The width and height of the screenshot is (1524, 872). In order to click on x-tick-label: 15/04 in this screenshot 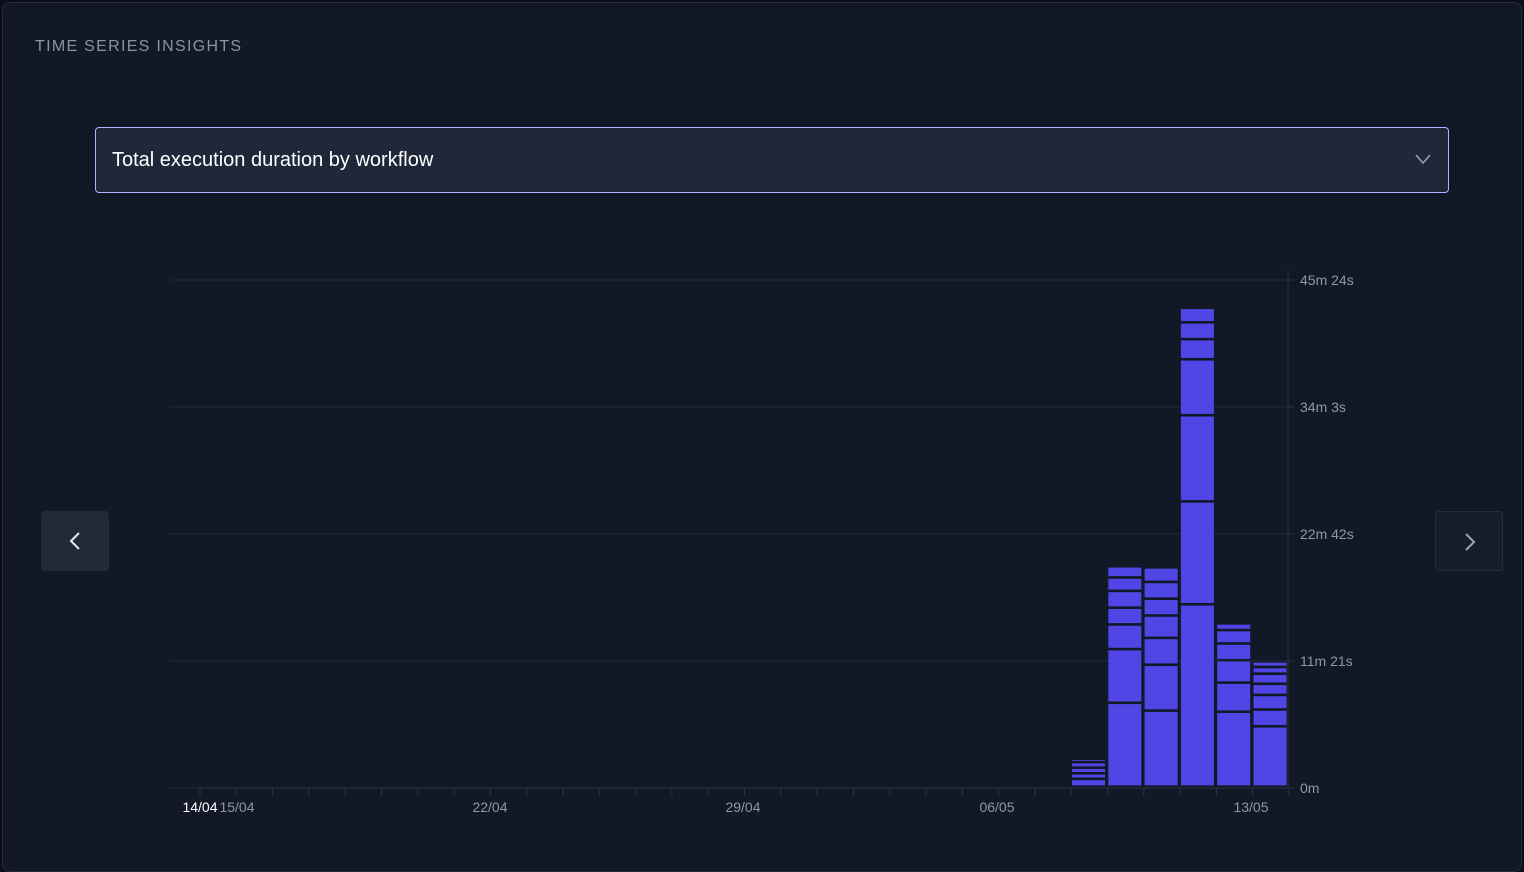, I will do `click(236, 807)`.